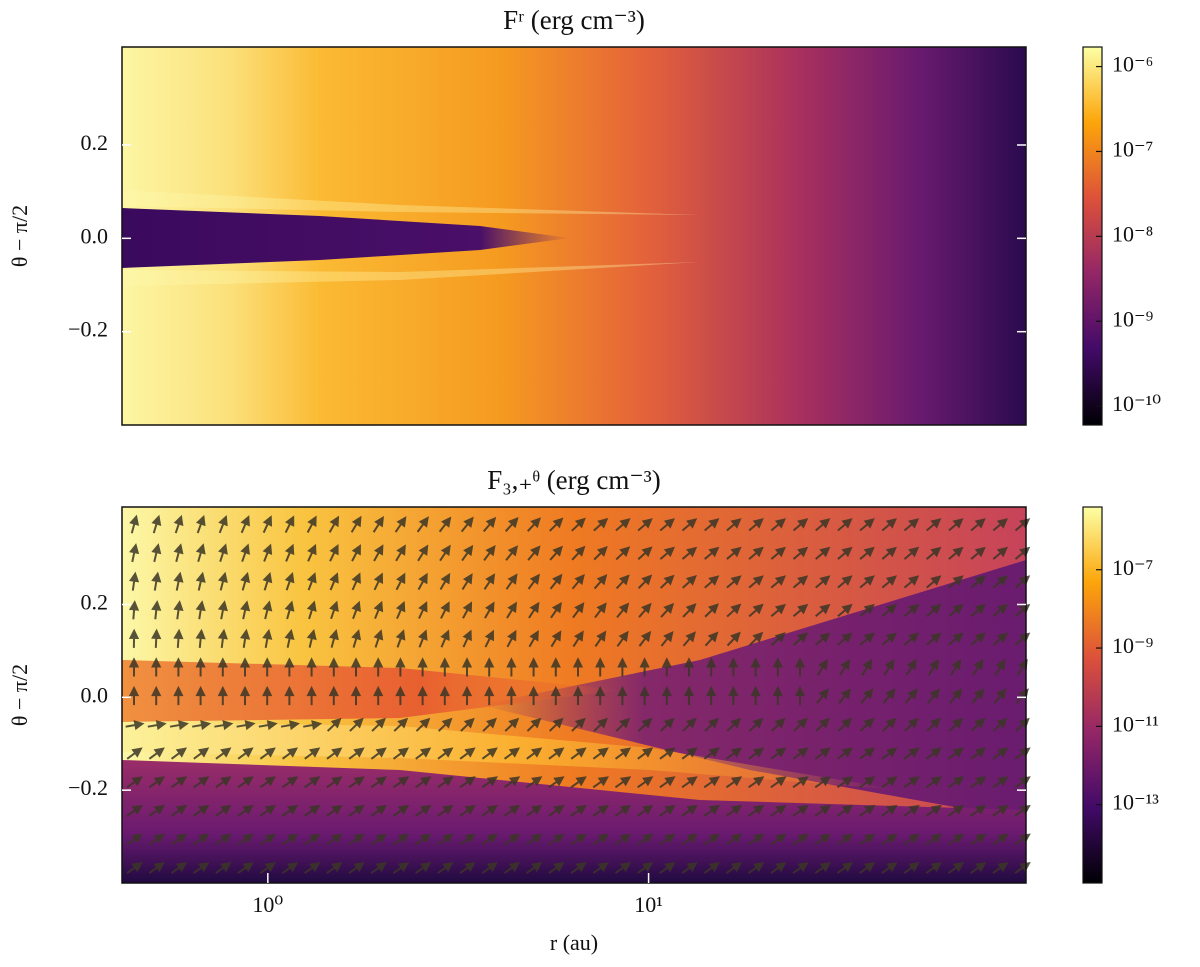  What do you see at coordinates (95, 694) in the screenshot?
I see `y-tick-label: 0.0` at bounding box center [95, 694].